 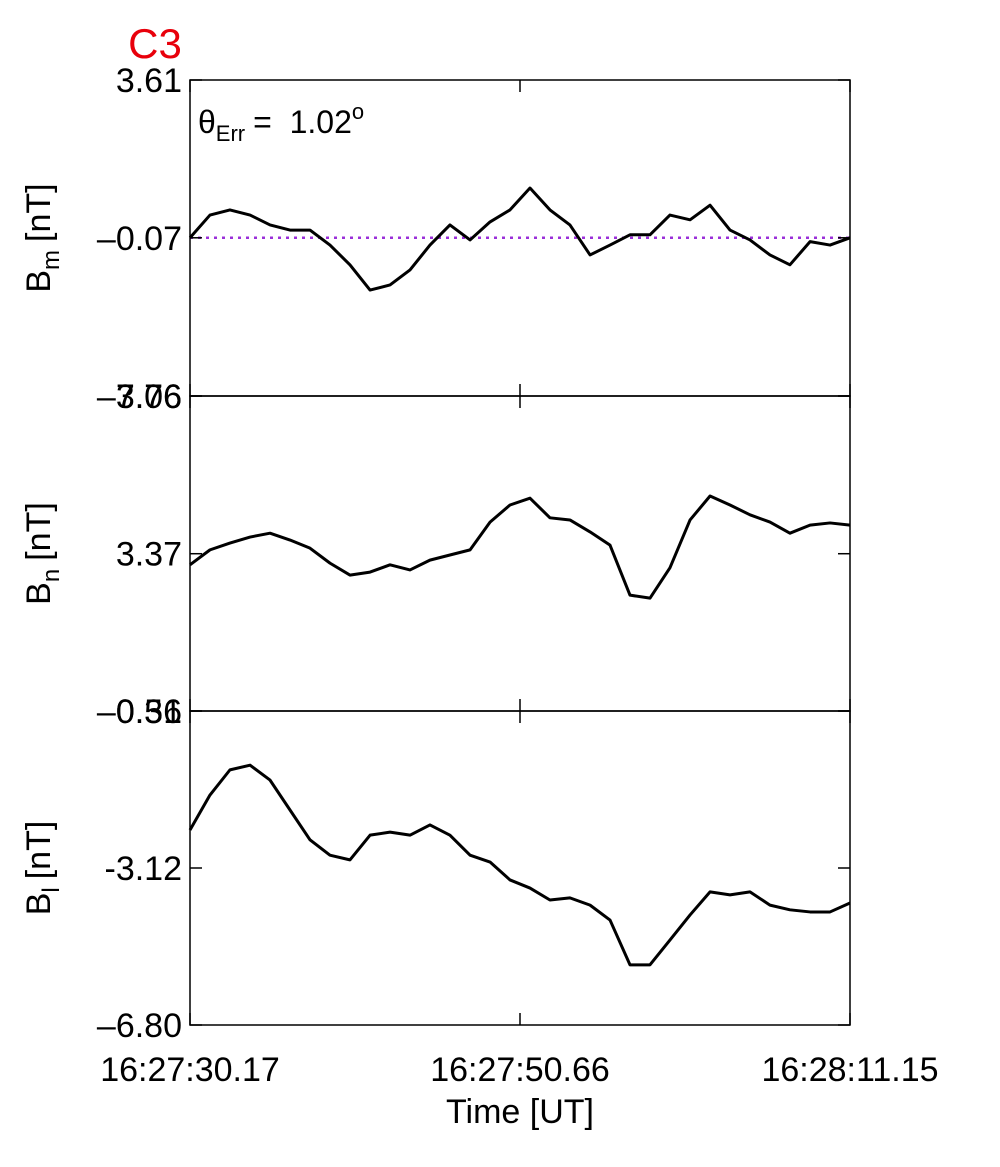 I want to click on chart-title: C3, so click(x=155, y=43).